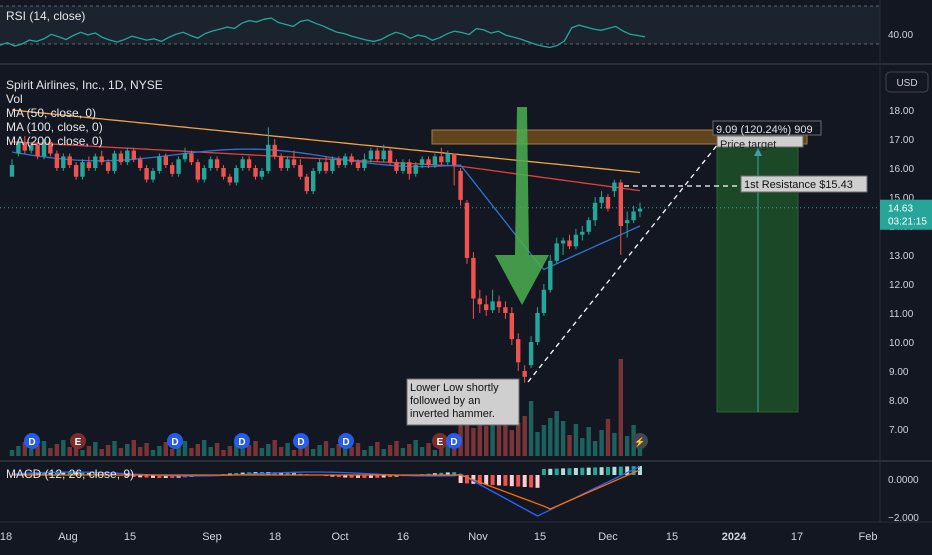  I want to click on time-axis-label: Sep, so click(212, 537).